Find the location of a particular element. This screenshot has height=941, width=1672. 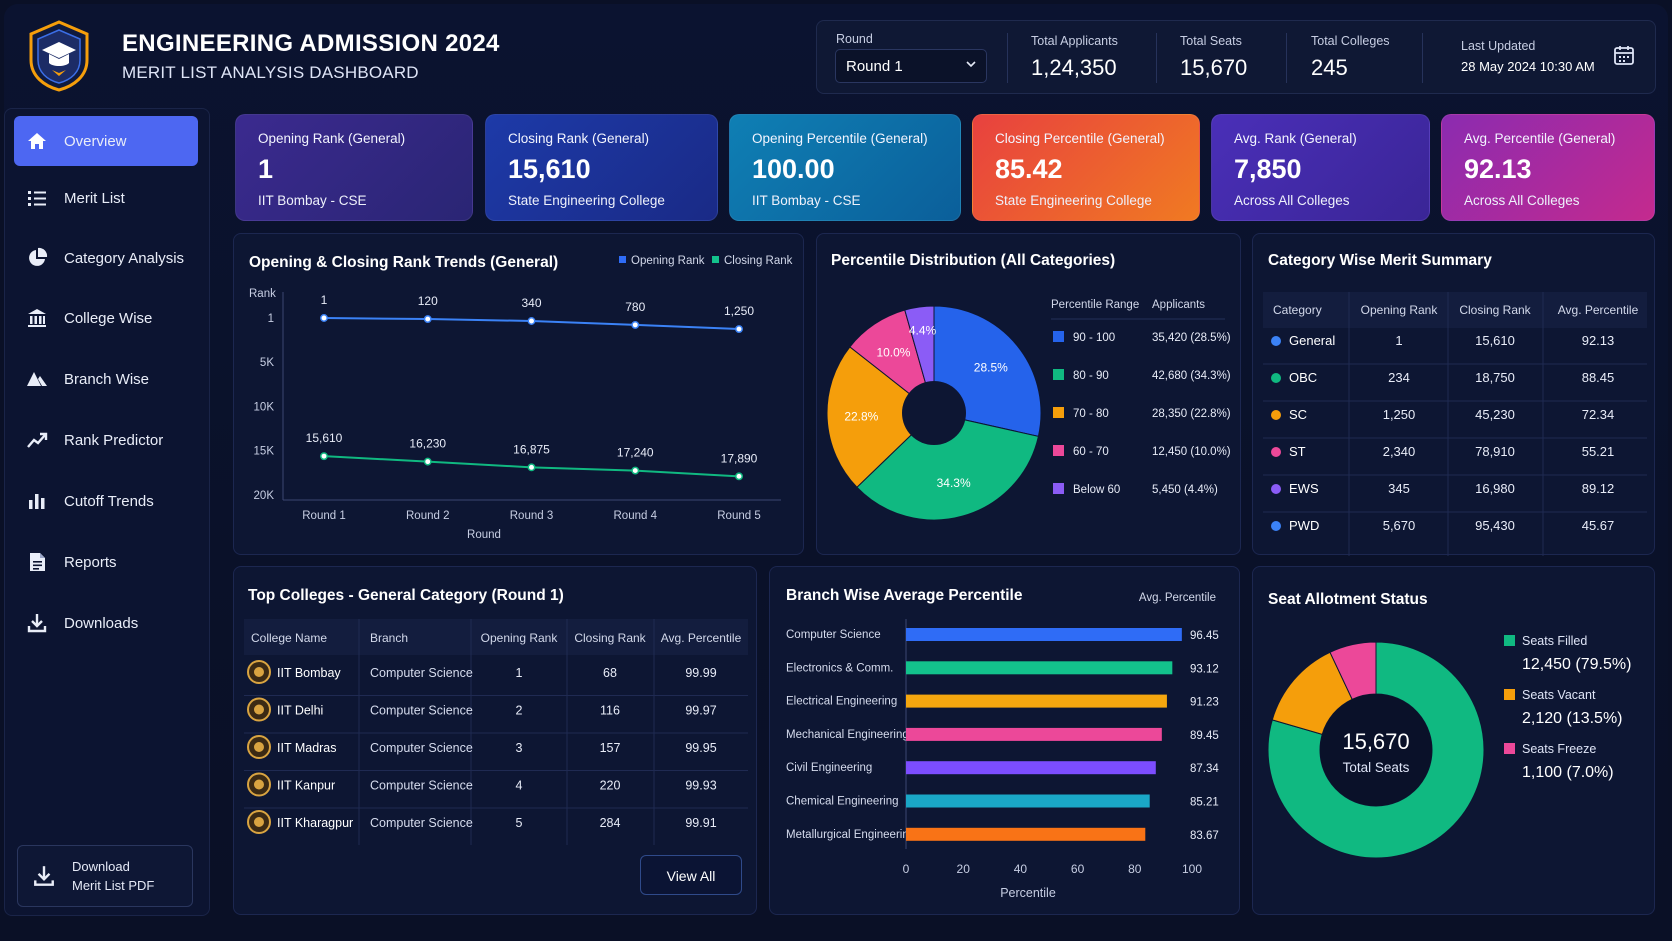

bar is located at coordinates (1031, 768).